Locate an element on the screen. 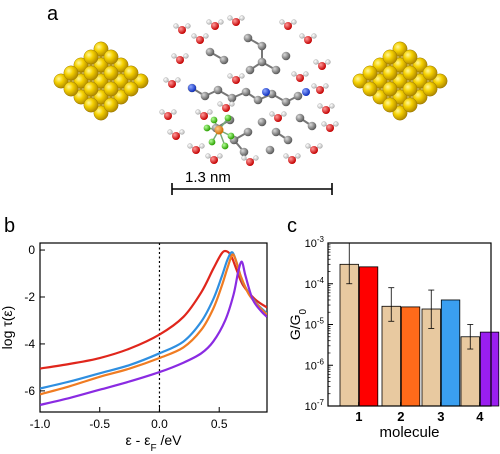 The height and width of the screenshot is (454, 500). y-tick-label: 10⁻³ is located at coordinates (315, 242).